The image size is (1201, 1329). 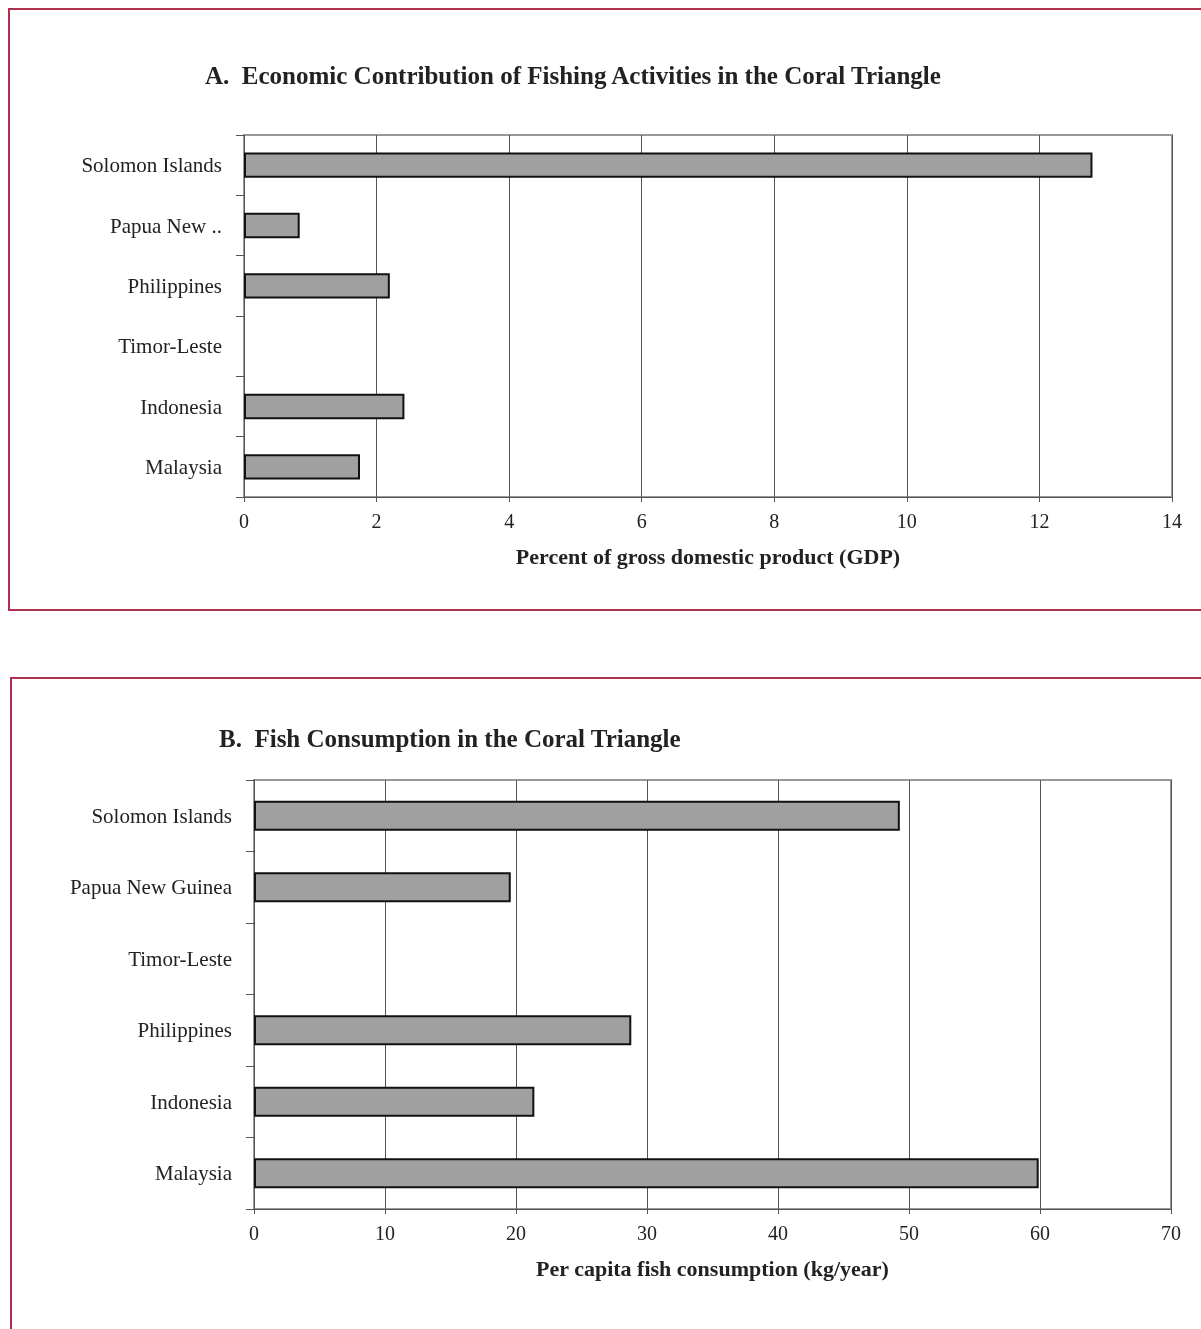 I want to click on x-tick-label: 4, so click(x=509, y=521).